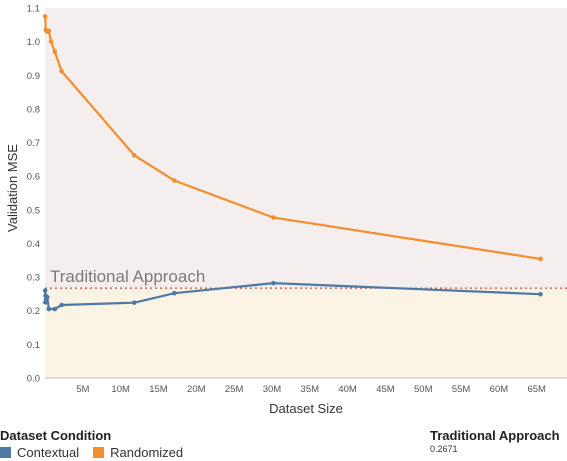 The image size is (567, 461). I want to click on x-tick-label: 40M, so click(347, 389).